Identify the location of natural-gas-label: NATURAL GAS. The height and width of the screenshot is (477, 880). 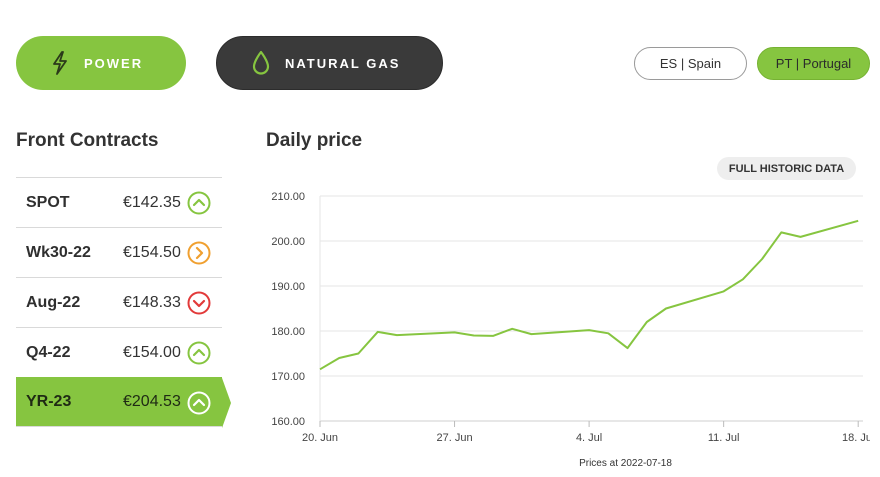
(343, 63).